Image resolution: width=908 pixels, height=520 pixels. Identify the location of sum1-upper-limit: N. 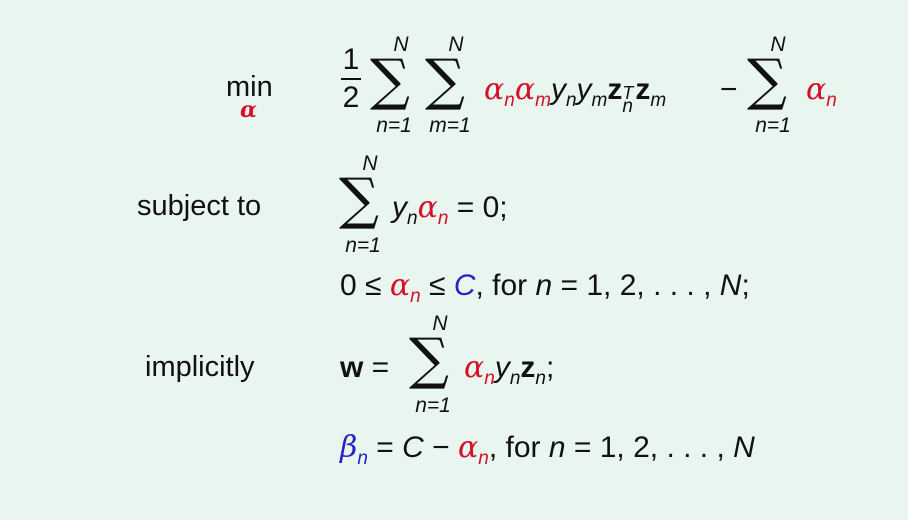
(401, 44).